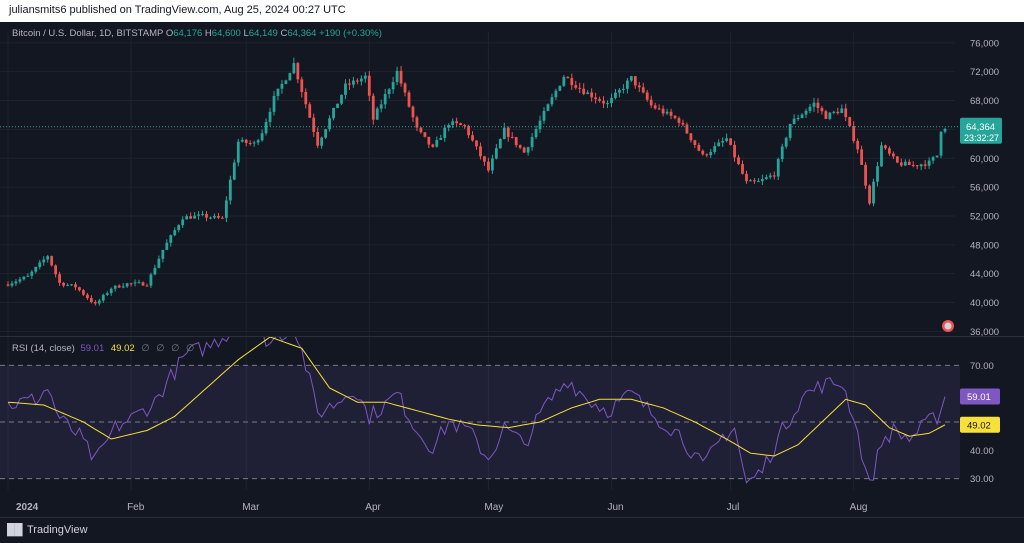  I want to click on rsi-tick-label: 40.00, so click(982, 451).